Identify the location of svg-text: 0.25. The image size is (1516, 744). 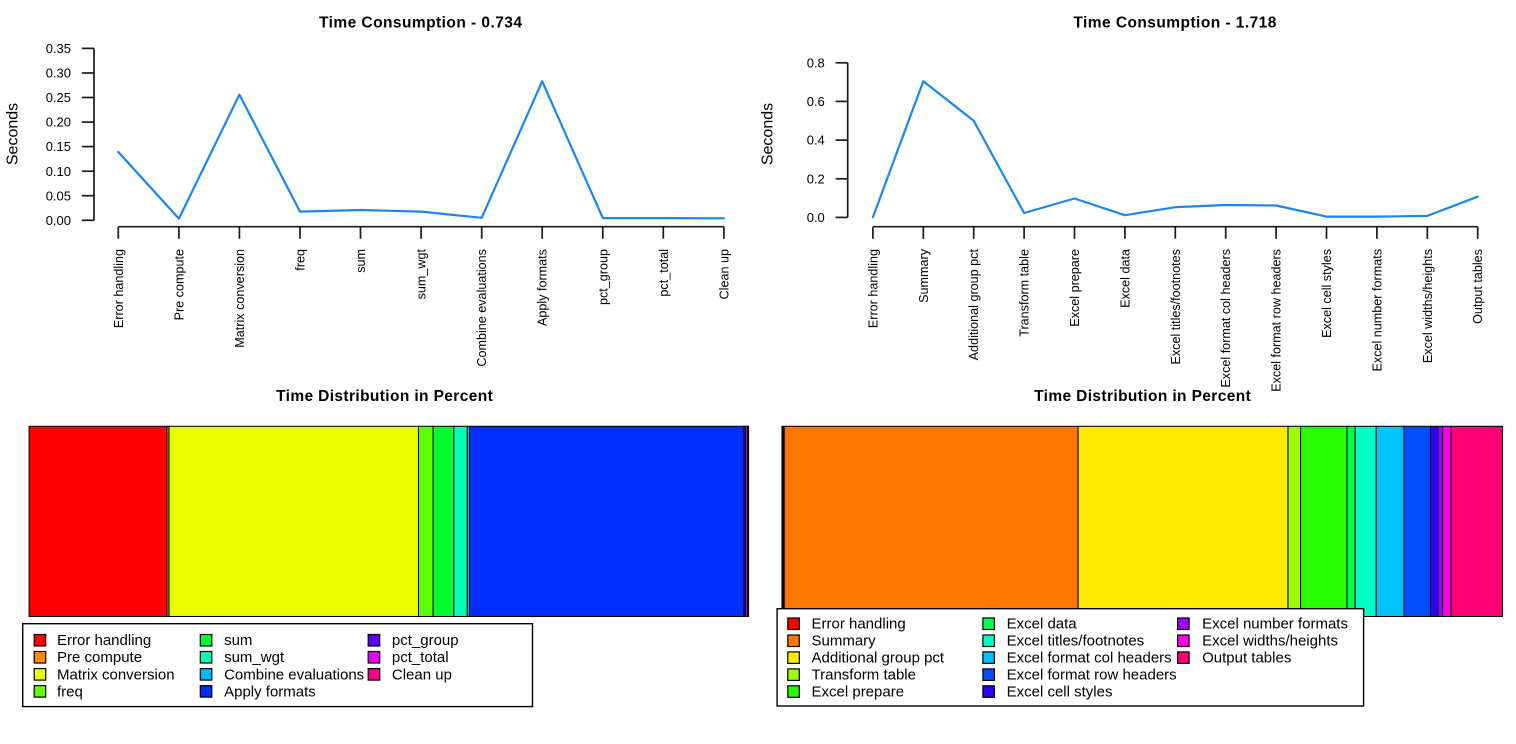
(58, 97).